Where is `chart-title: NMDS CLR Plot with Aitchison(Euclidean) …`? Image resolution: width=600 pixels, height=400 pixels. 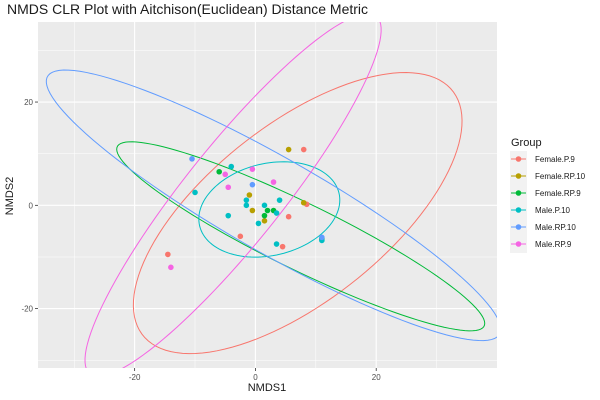
chart-title: NMDS CLR Plot with Aitchison(Euclidean) … is located at coordinates (187, 9).